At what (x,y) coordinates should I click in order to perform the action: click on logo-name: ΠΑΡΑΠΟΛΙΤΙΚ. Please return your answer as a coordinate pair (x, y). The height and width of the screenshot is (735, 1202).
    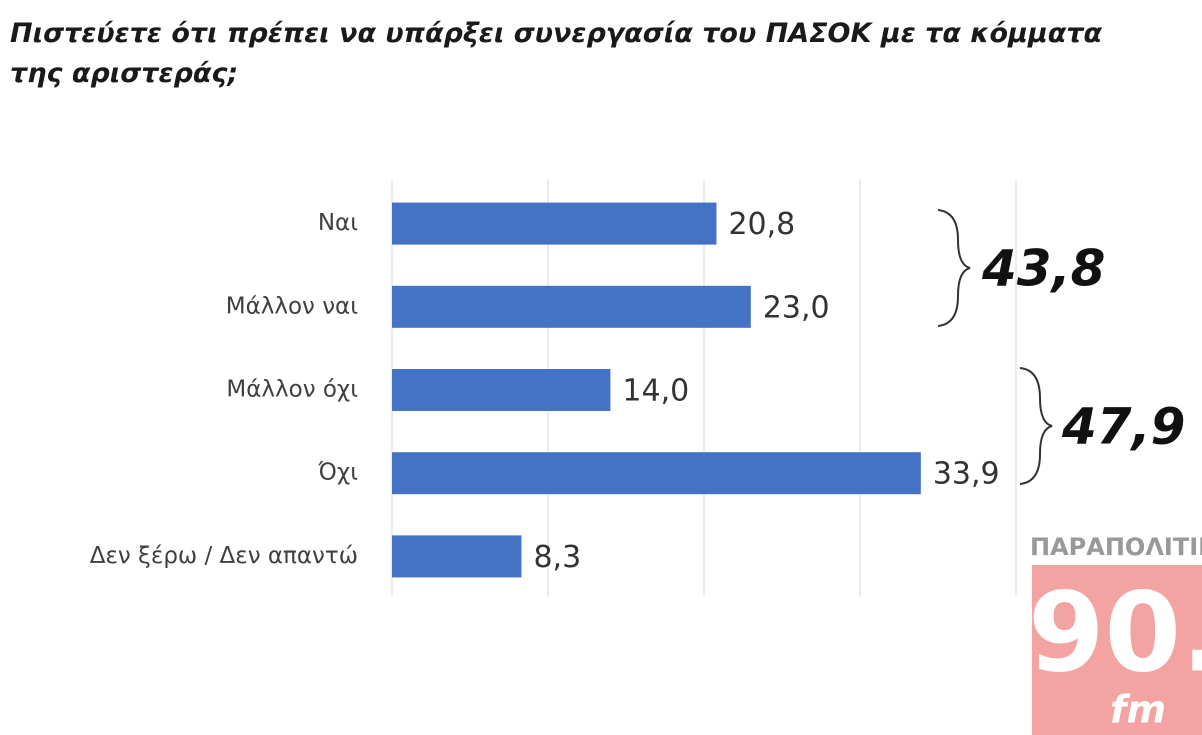
    Looking at the image, I should click on (1116, 547).